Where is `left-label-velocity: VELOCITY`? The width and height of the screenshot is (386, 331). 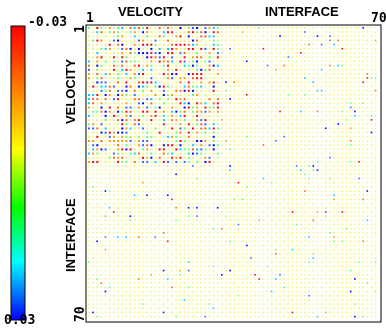 left-label-velocity: VELOCITY is located at coordinates (70, 91).